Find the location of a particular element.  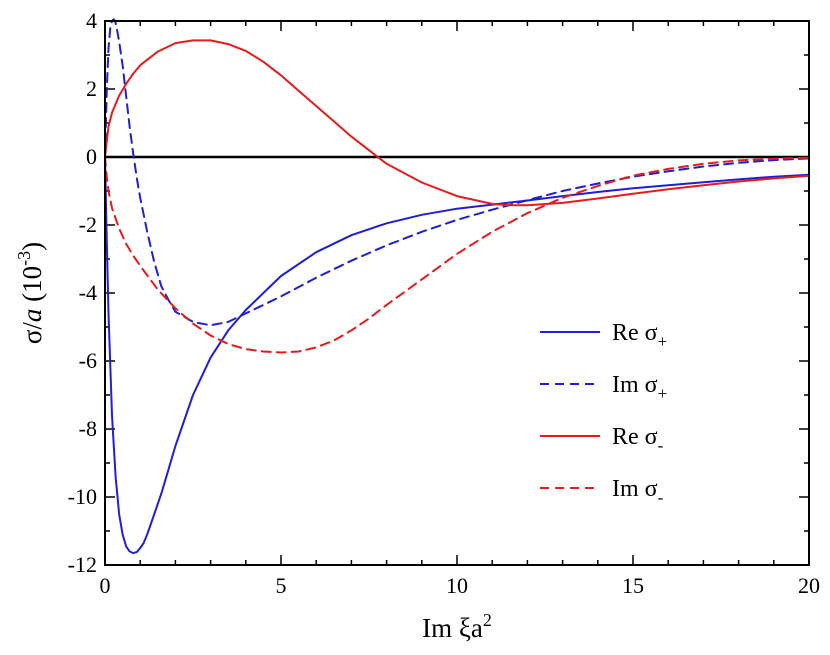

y-tick-label: 0 is located at coordinates (91, 156).